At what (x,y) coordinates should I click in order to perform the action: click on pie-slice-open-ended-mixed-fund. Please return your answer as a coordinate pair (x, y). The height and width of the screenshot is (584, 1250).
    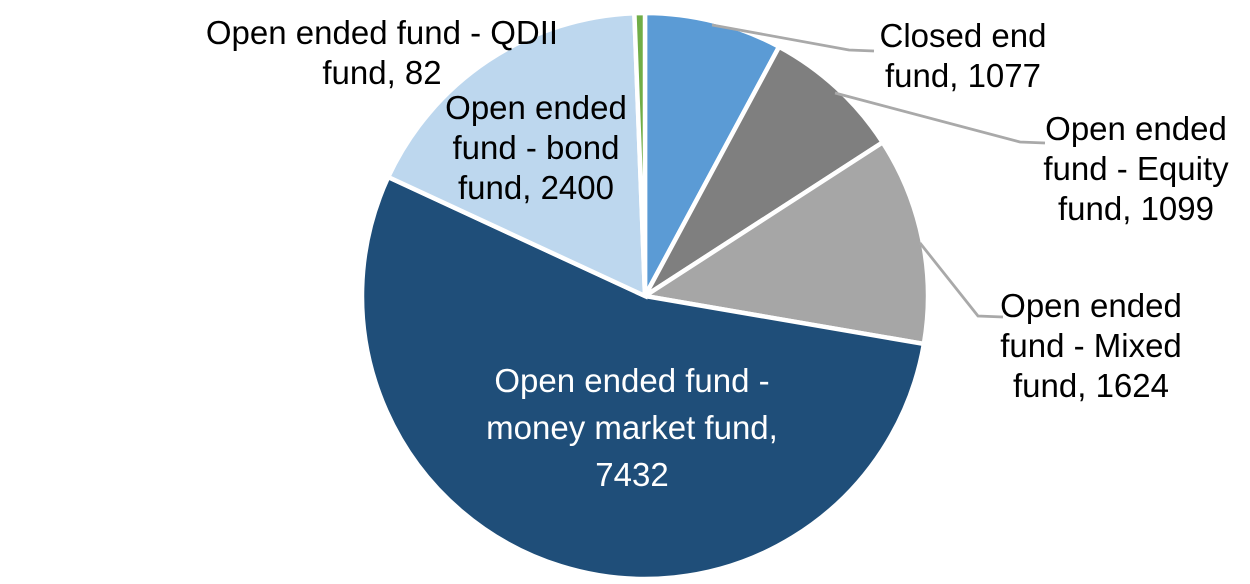
    Looking at the image, I should click on (784, 243).